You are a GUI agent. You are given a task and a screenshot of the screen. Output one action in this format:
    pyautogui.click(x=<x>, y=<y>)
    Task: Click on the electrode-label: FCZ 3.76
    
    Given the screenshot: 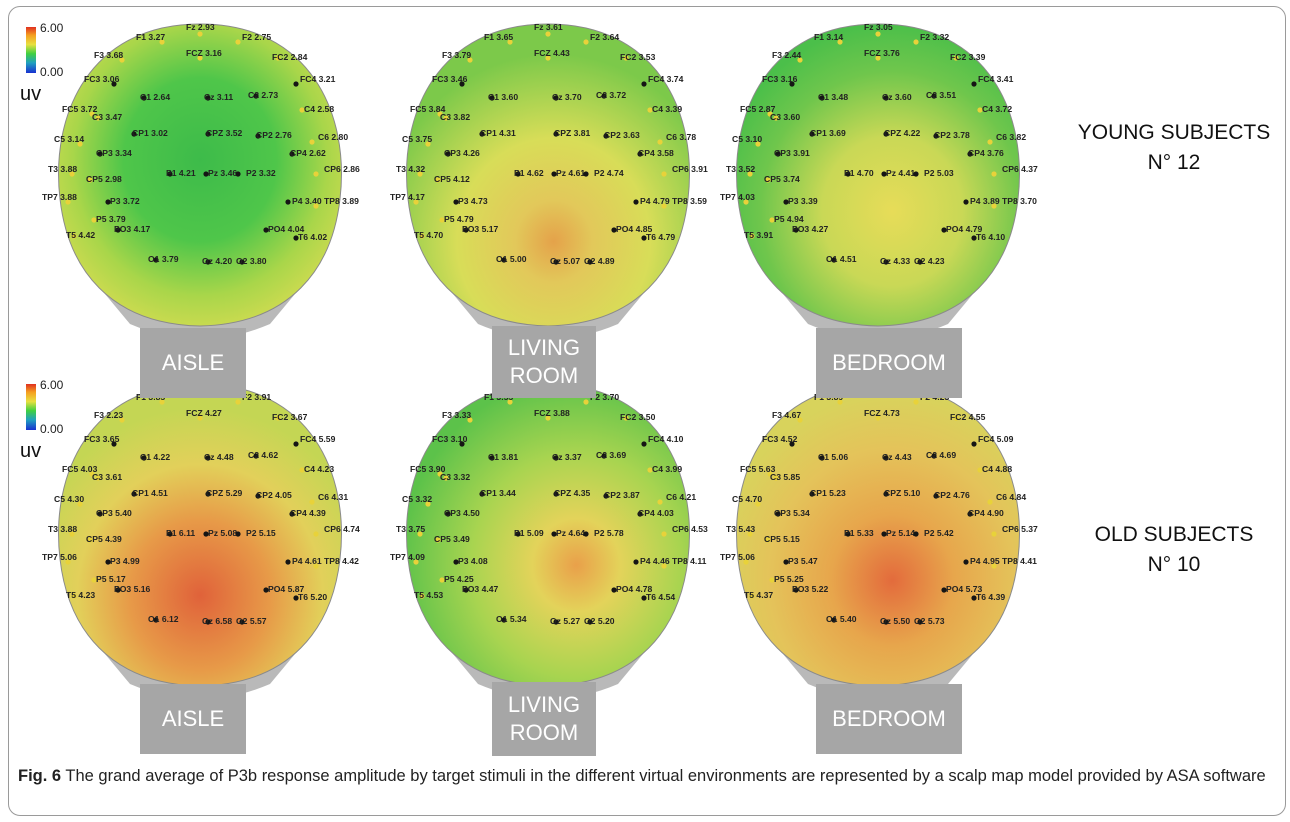 What is the action you would take?
    pyautogui.click(x=882, y=53)
    